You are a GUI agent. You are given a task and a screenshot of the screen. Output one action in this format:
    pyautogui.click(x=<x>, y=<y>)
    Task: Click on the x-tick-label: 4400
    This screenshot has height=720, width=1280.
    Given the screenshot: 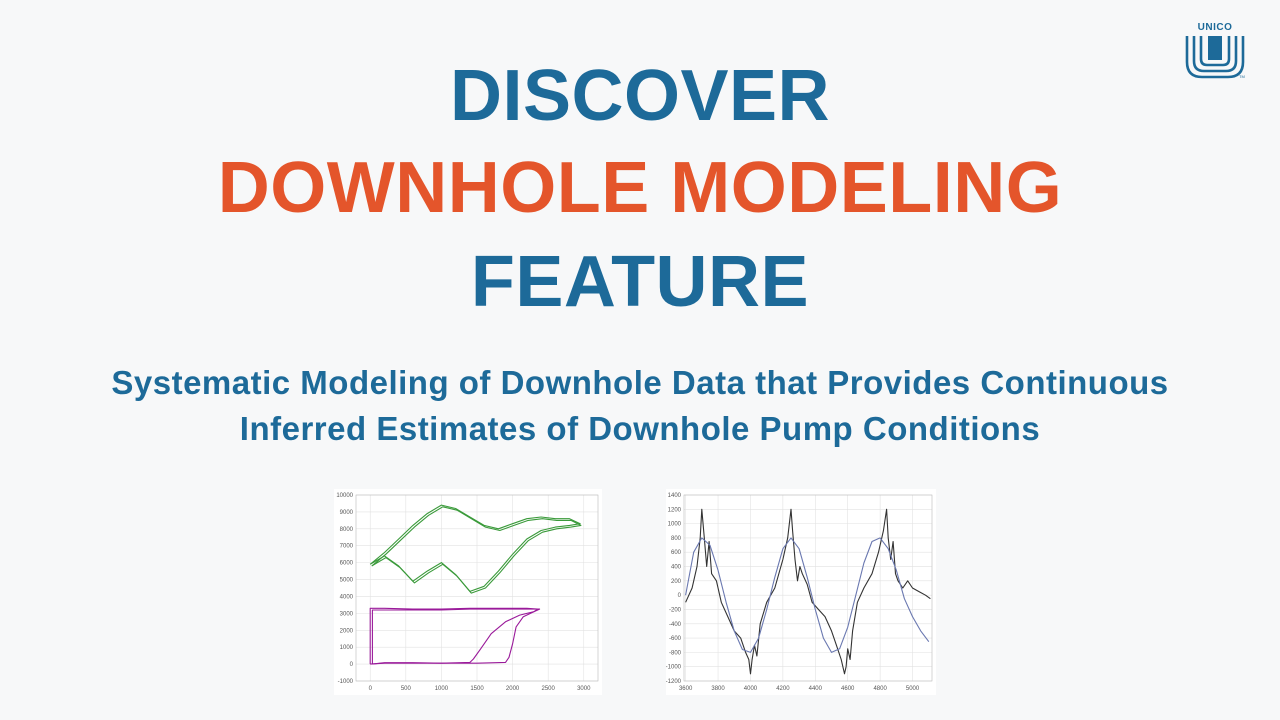 What is the action you would take?
    pyautogui.click(x=816, y=689)
    